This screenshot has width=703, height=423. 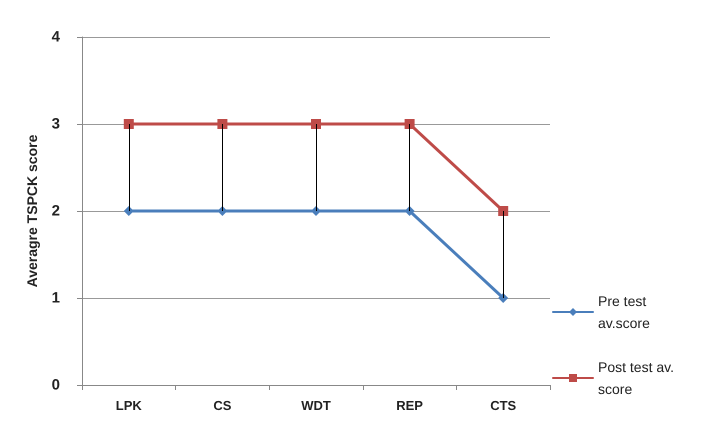 I want to click on x-tick-label: REP, so click(x=410, y=405).